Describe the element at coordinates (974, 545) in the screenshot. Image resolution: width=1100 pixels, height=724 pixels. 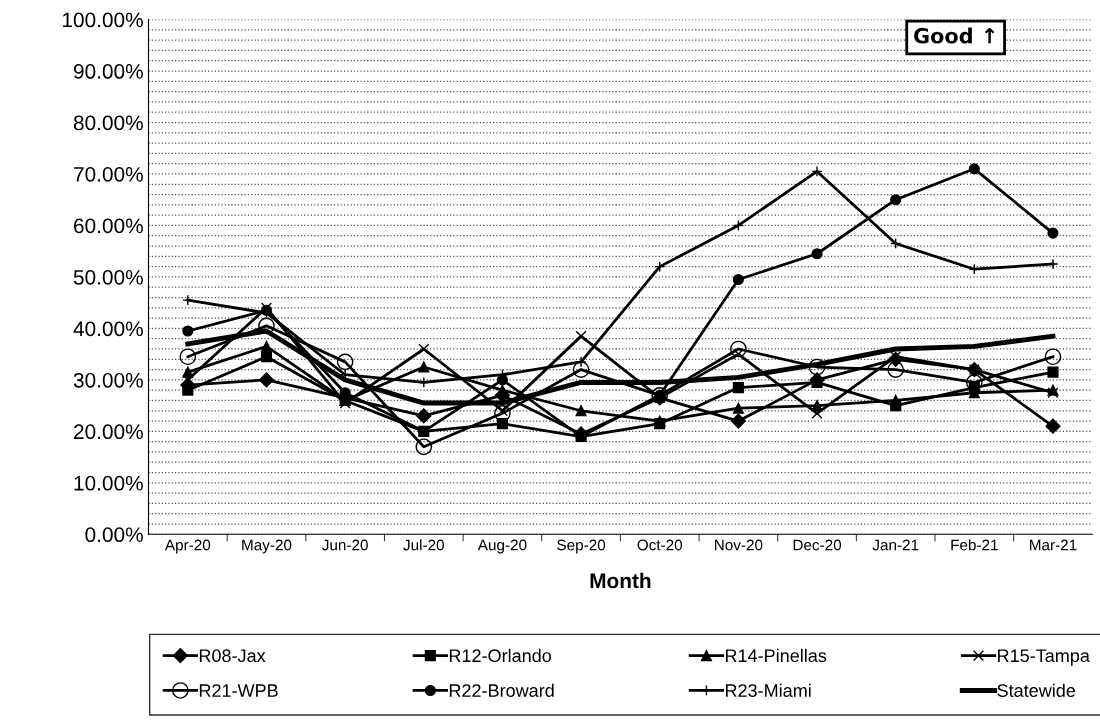
I see `x-tick-label: Feb-21` at that location.